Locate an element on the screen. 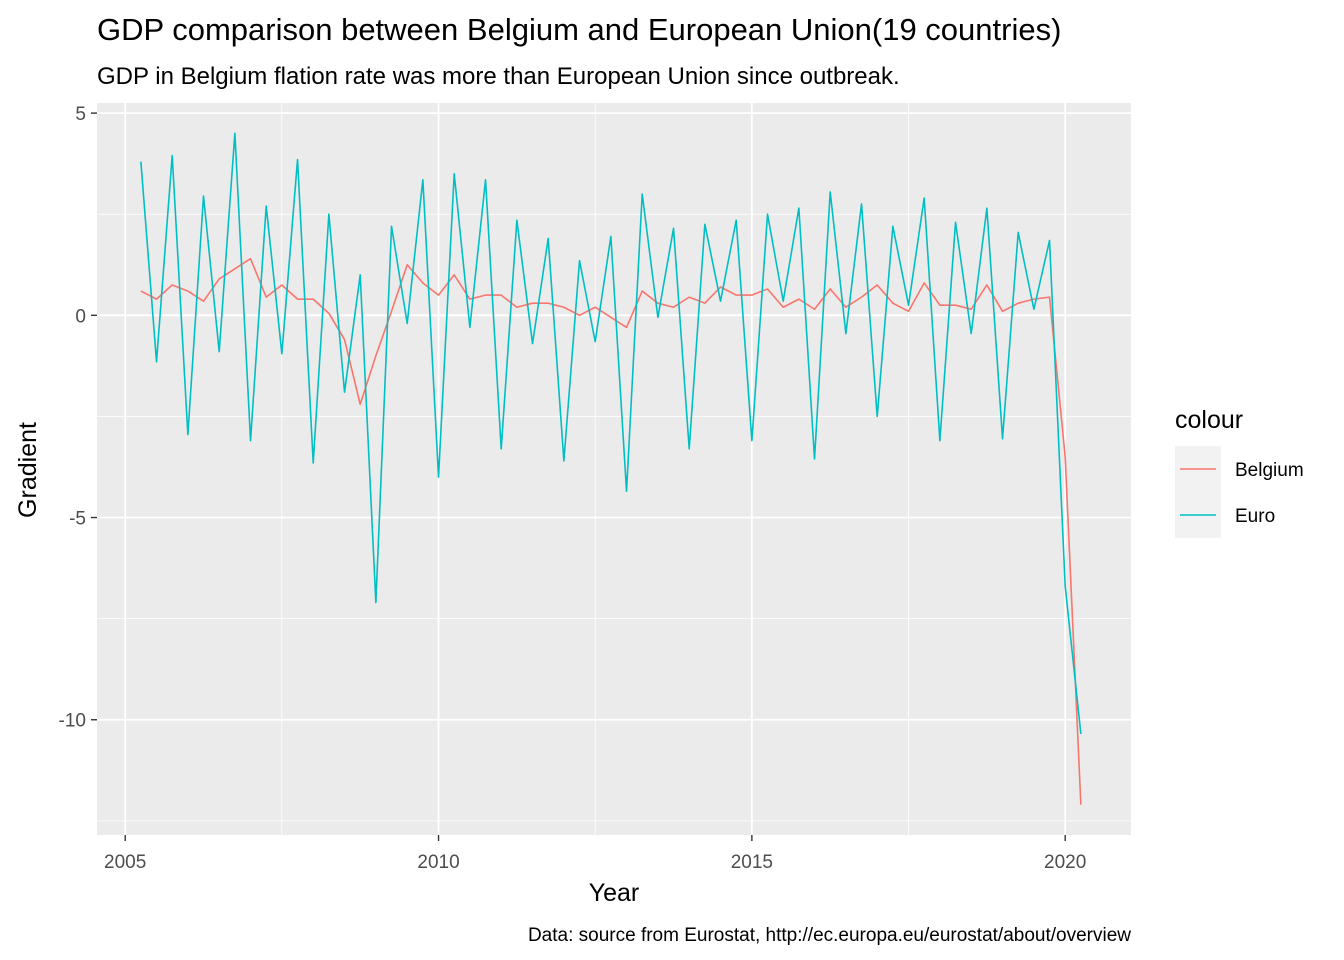  x-tick-label: 2005 is located at coordinates (125, 862).